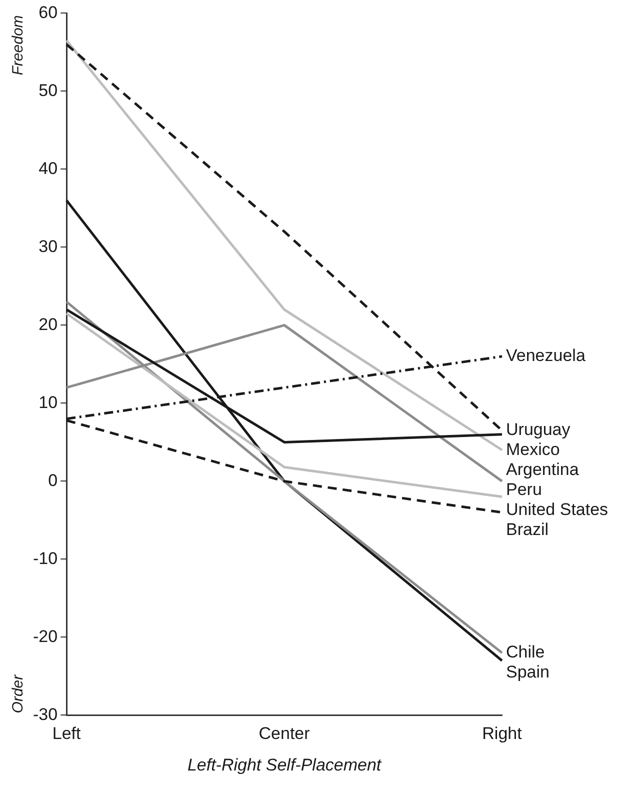 Image resolution: width=624 pixels, height=790 pixels. Describe the element at coordinates (53, 480) in the screenshot. I see `y-tick-label: 0` at that location.